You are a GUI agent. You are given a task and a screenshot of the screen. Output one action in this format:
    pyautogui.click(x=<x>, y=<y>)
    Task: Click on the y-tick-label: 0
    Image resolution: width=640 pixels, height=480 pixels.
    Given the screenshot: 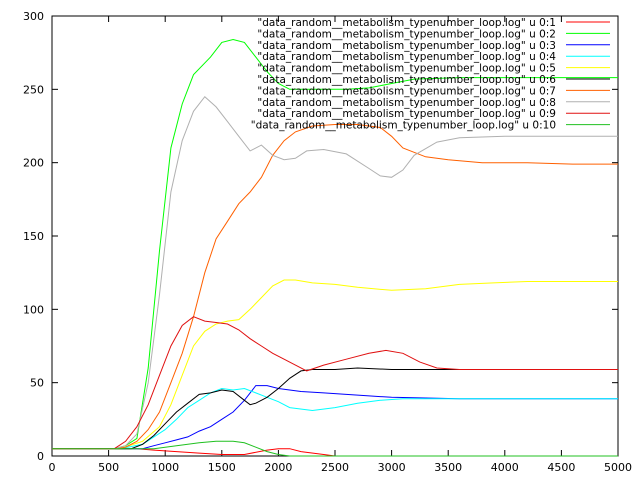 What is the action you would take?
    pyautogui.click(x=40, y=456)
    